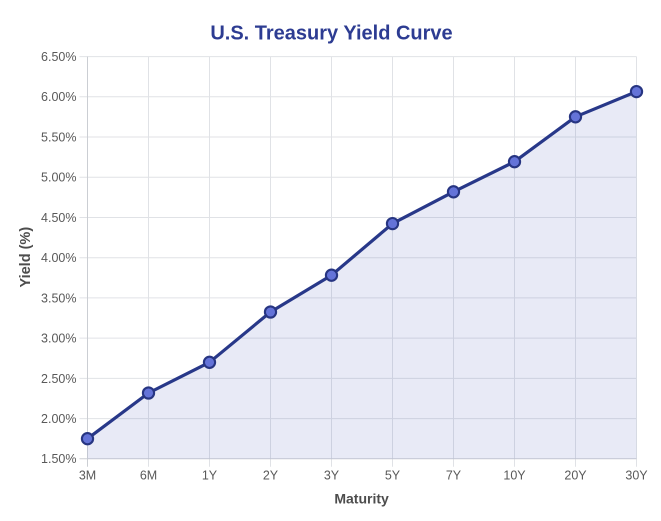  Describe the element at coordinates (58, 459) in the screenshot. I see `svg-text: 1.50%` at that location.